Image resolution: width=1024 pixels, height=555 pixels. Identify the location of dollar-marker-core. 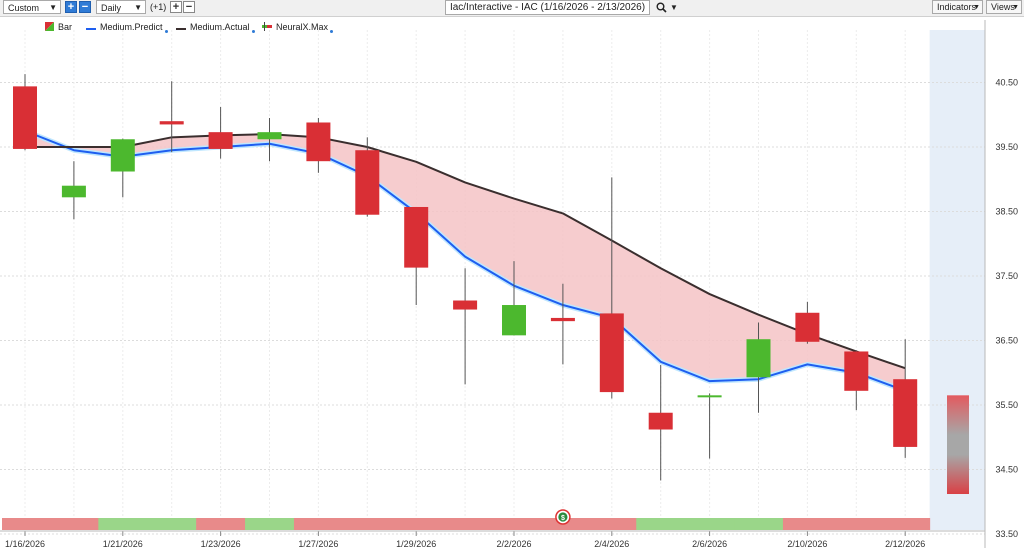
(563, 517).